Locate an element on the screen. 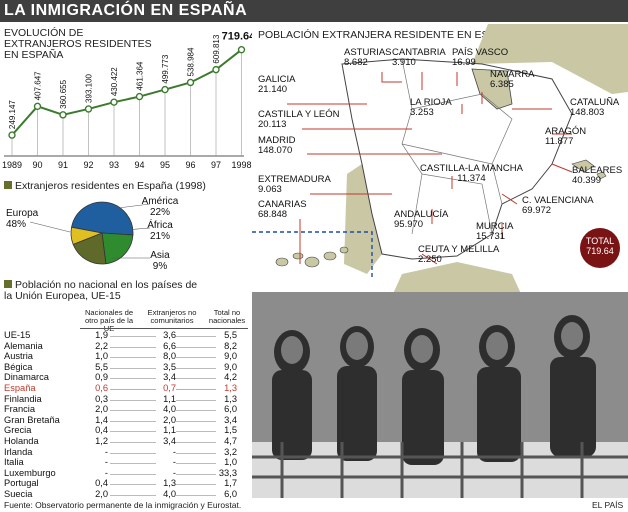 The image size is (628, 512). cell-country: Suecia is located at coordinates (18, 494).